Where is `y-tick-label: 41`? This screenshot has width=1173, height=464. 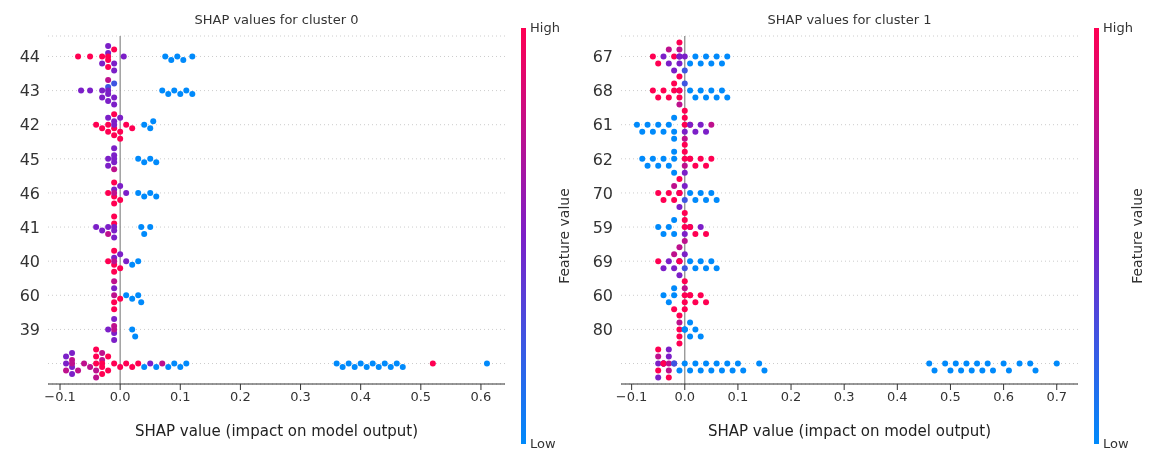 y-tick-label: 41 is located at coordinates (29, 227).